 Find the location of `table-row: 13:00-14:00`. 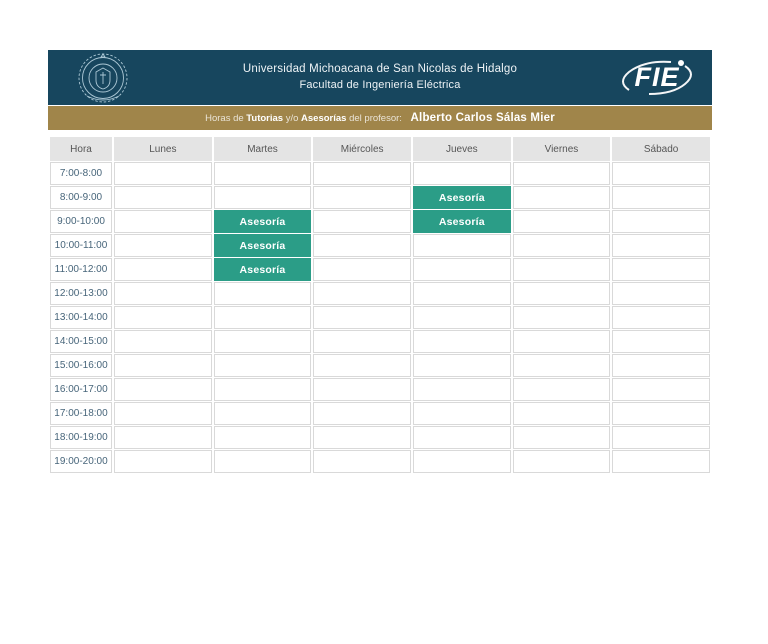

table-row: 13:00-14:00 is located at coordinates (380, 317).